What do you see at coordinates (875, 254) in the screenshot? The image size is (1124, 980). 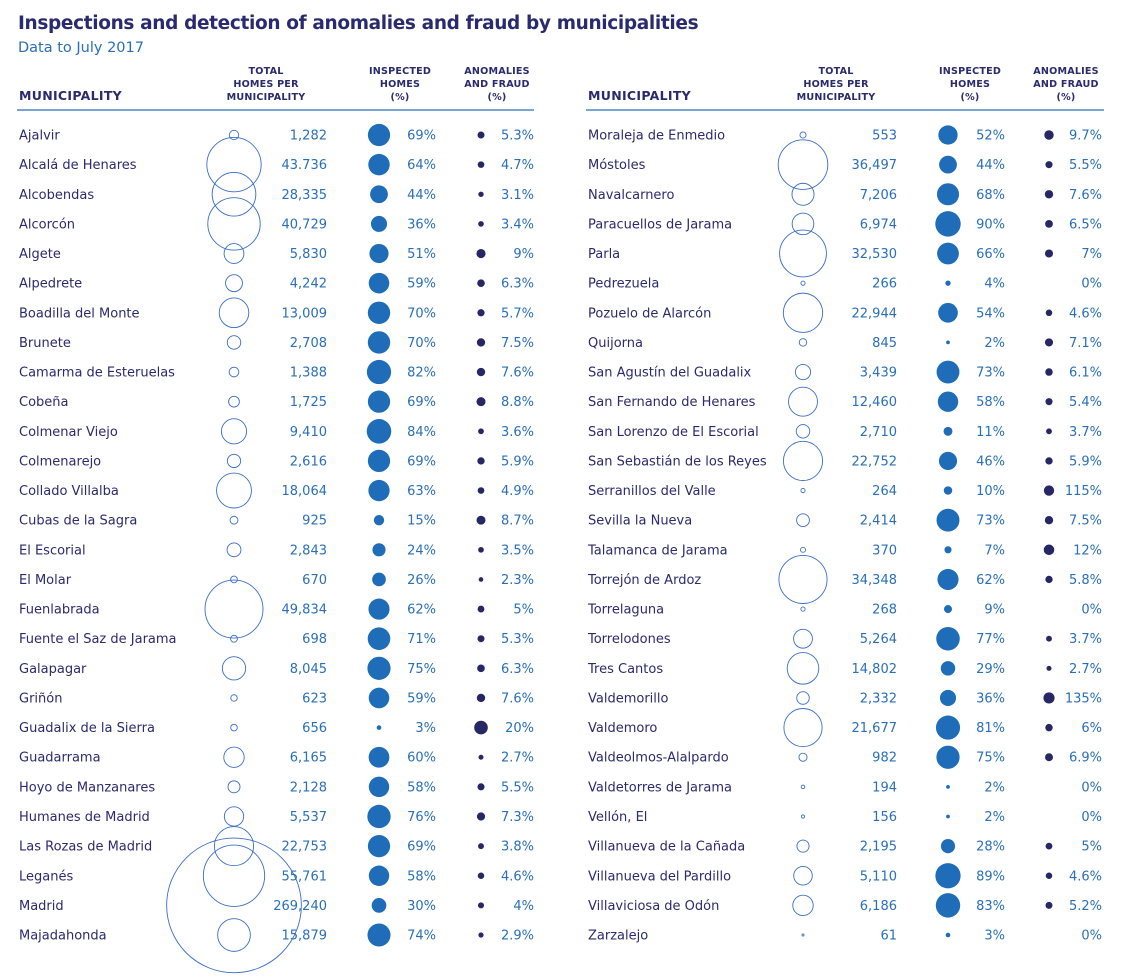 I see `homes-value: 32,530` at bounding box center [875, 254].